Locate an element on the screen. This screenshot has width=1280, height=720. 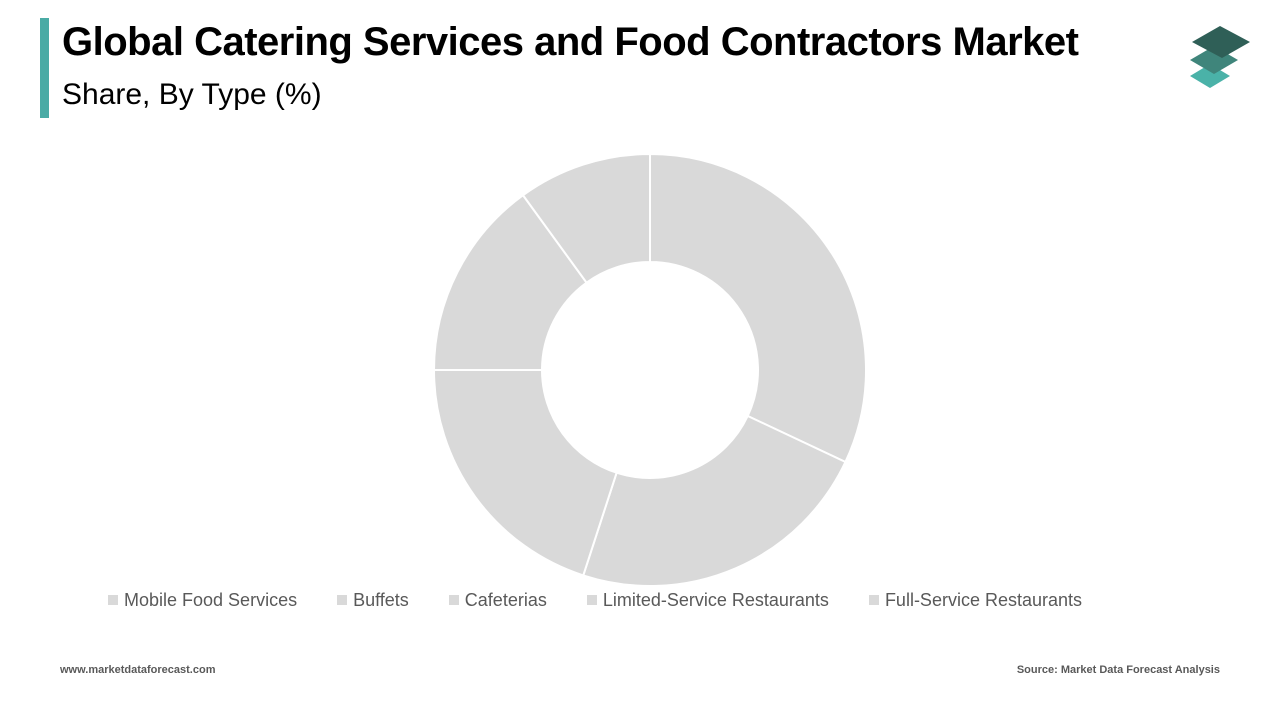
legend-item-cafeterias: Cafeterias is located at coordinates (497, 600).